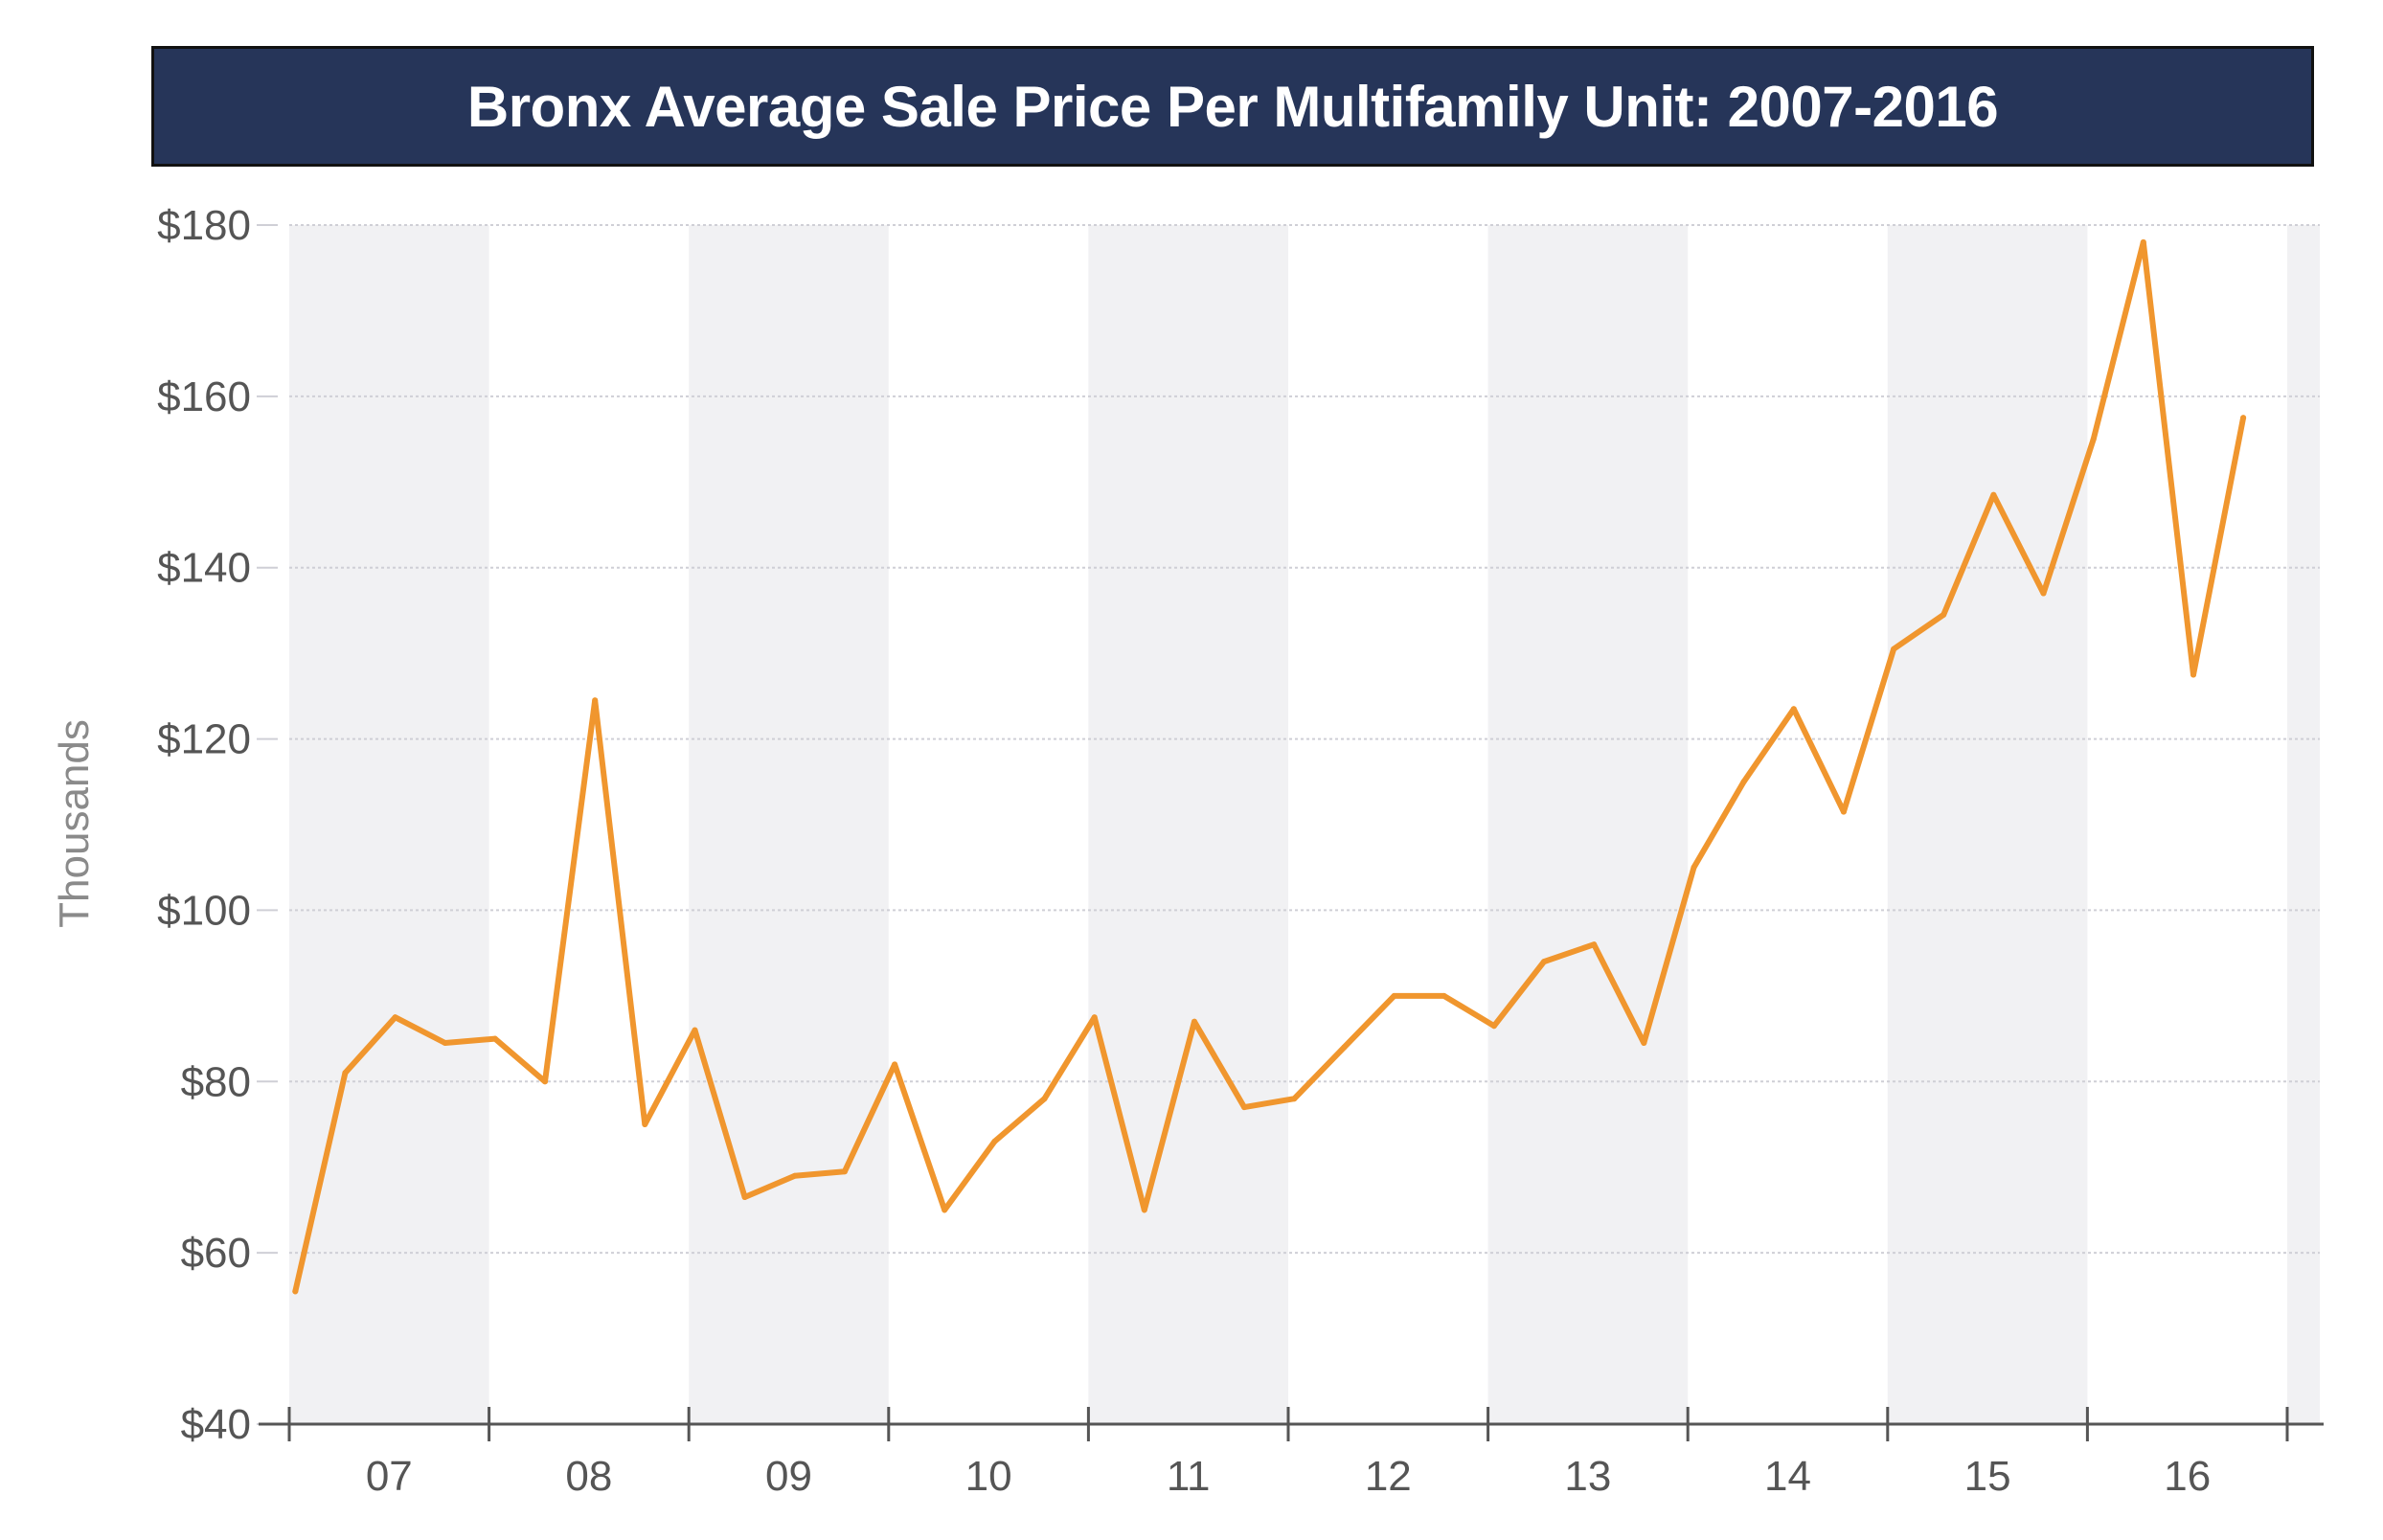 This screenshot has width=2383, height=1540. I want to click on y-tick-label: $160, so click(204, 397).